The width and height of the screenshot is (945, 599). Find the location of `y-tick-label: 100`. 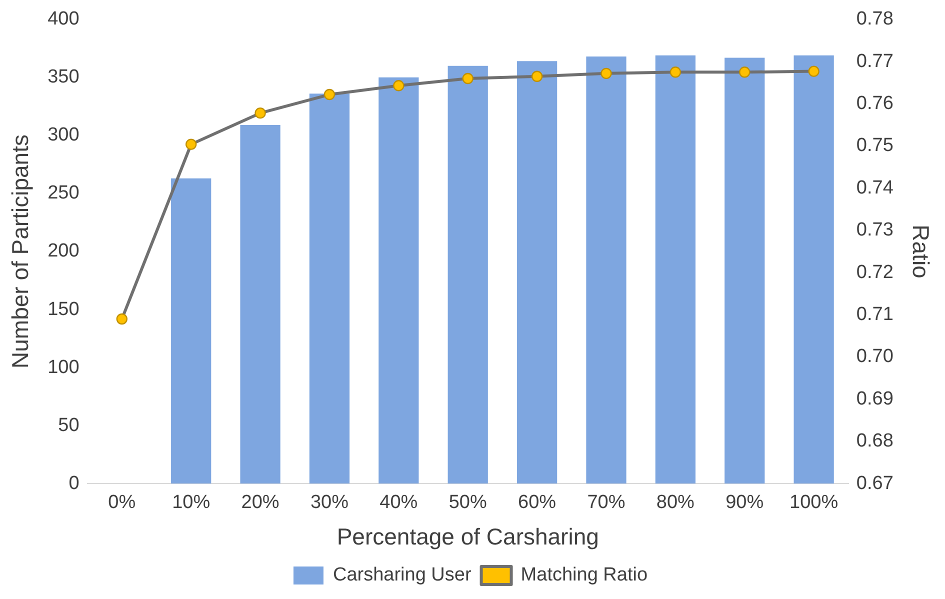

y-tick-label: 100 is located at coordinates (64, 367).